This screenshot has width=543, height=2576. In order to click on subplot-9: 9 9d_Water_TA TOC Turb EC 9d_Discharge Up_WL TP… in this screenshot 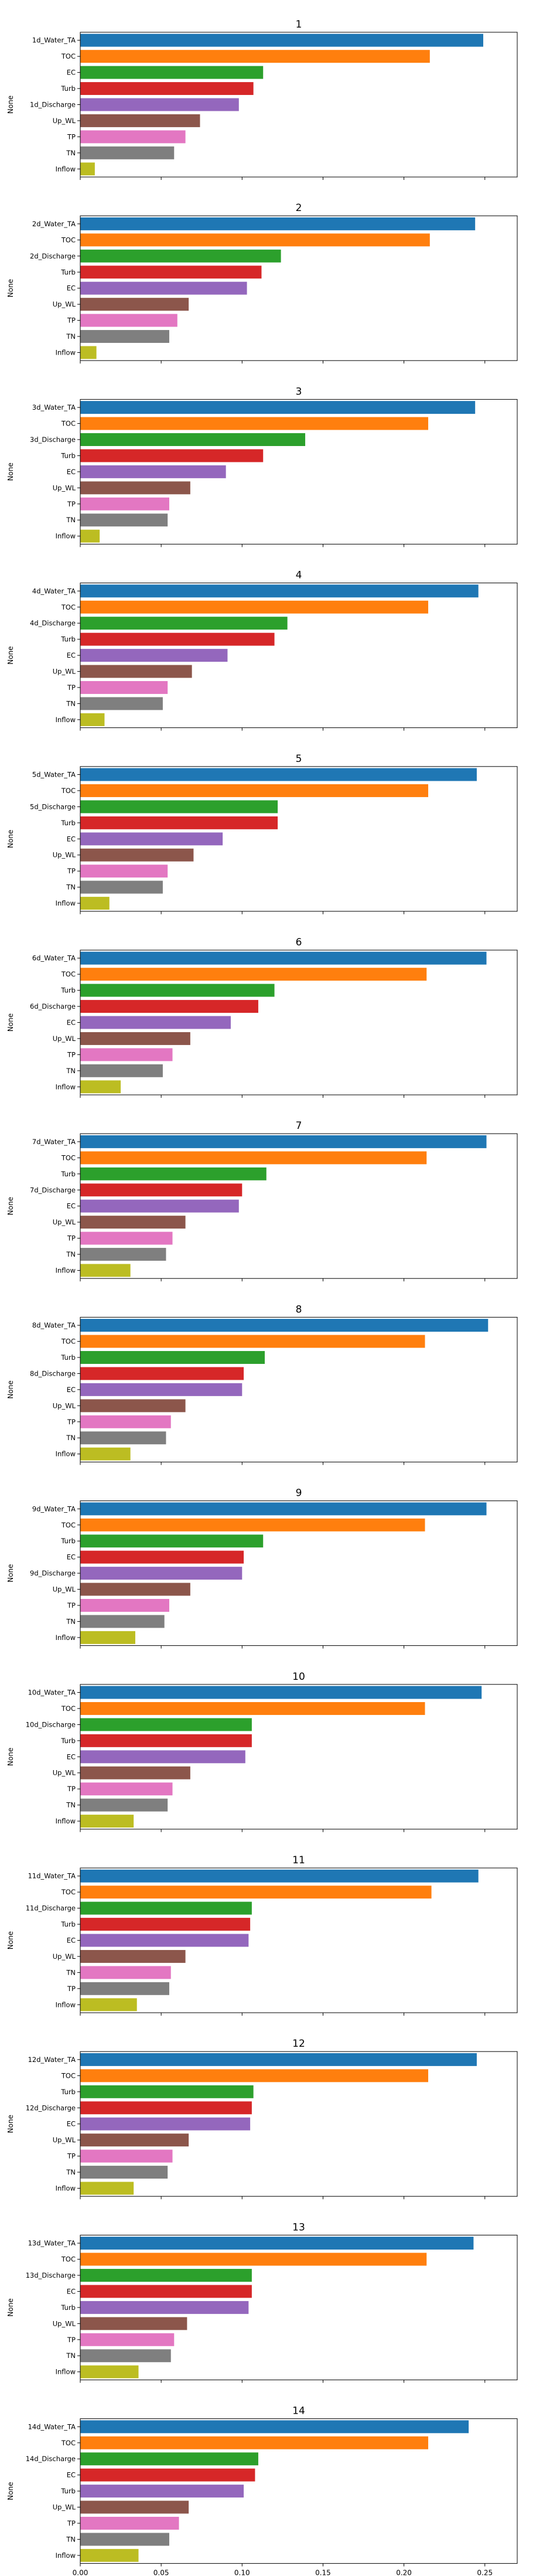, I will do `click(262, 1568)`.